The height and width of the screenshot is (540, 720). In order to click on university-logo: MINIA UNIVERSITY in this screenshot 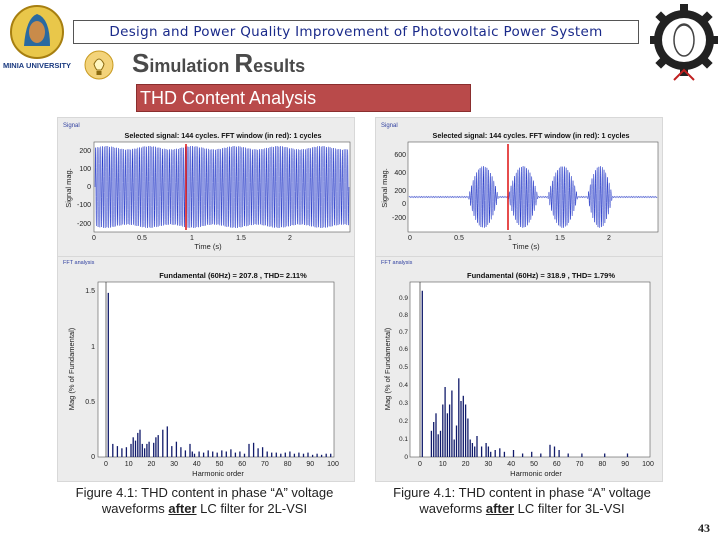, I will do `click(37, 37)`.